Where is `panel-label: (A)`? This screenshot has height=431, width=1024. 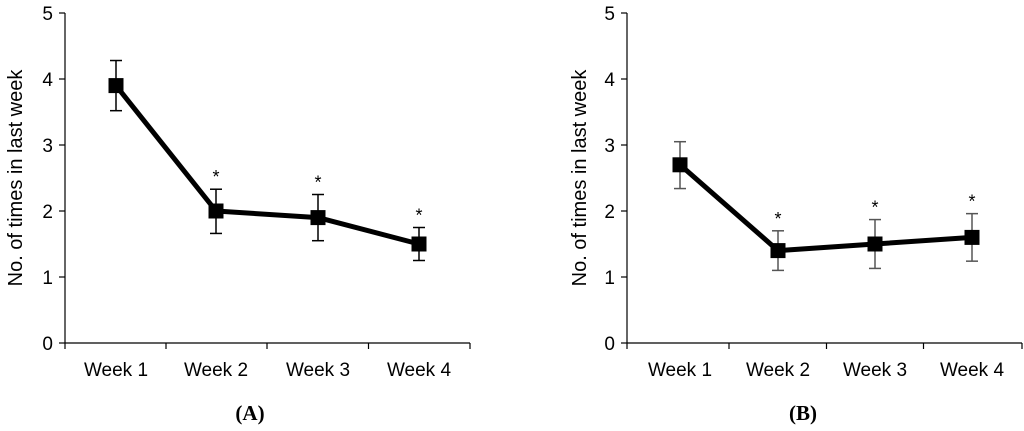 panel-label: (A) is located at coordinates (249, 413).